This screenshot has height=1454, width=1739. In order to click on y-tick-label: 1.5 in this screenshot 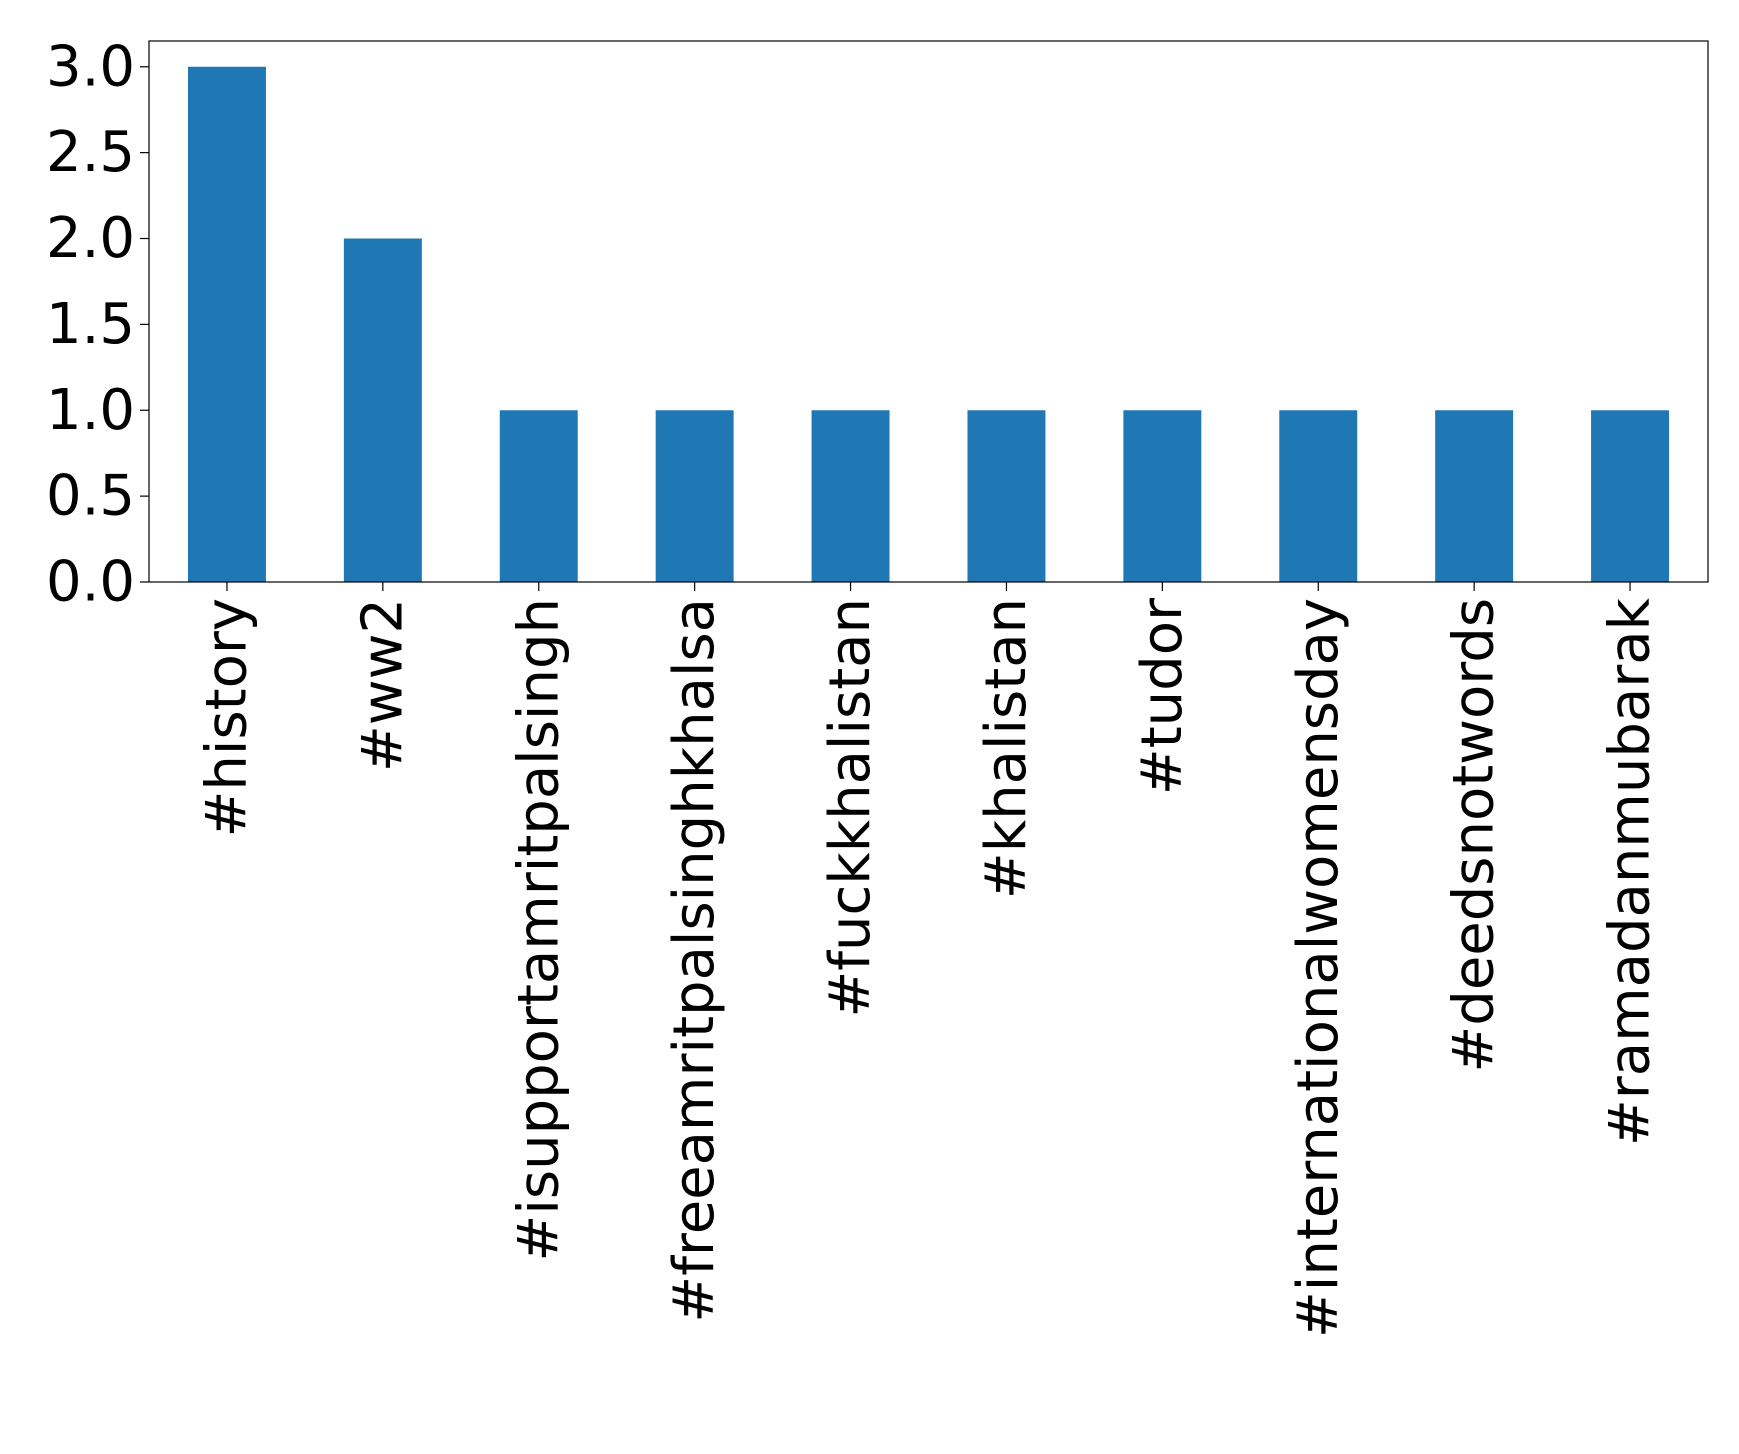, I will do `click(90, 324)`.